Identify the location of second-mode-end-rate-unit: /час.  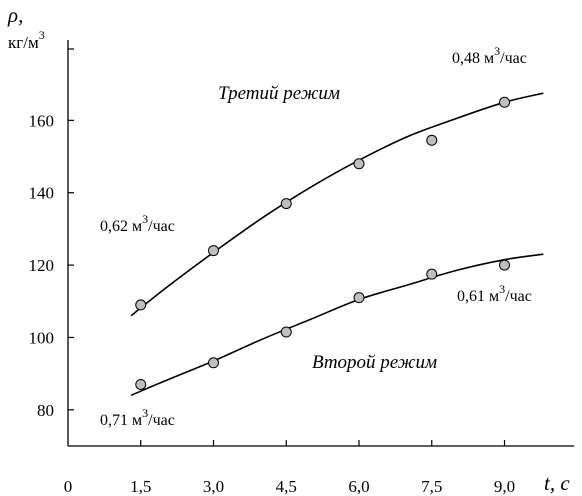
(518, 296).